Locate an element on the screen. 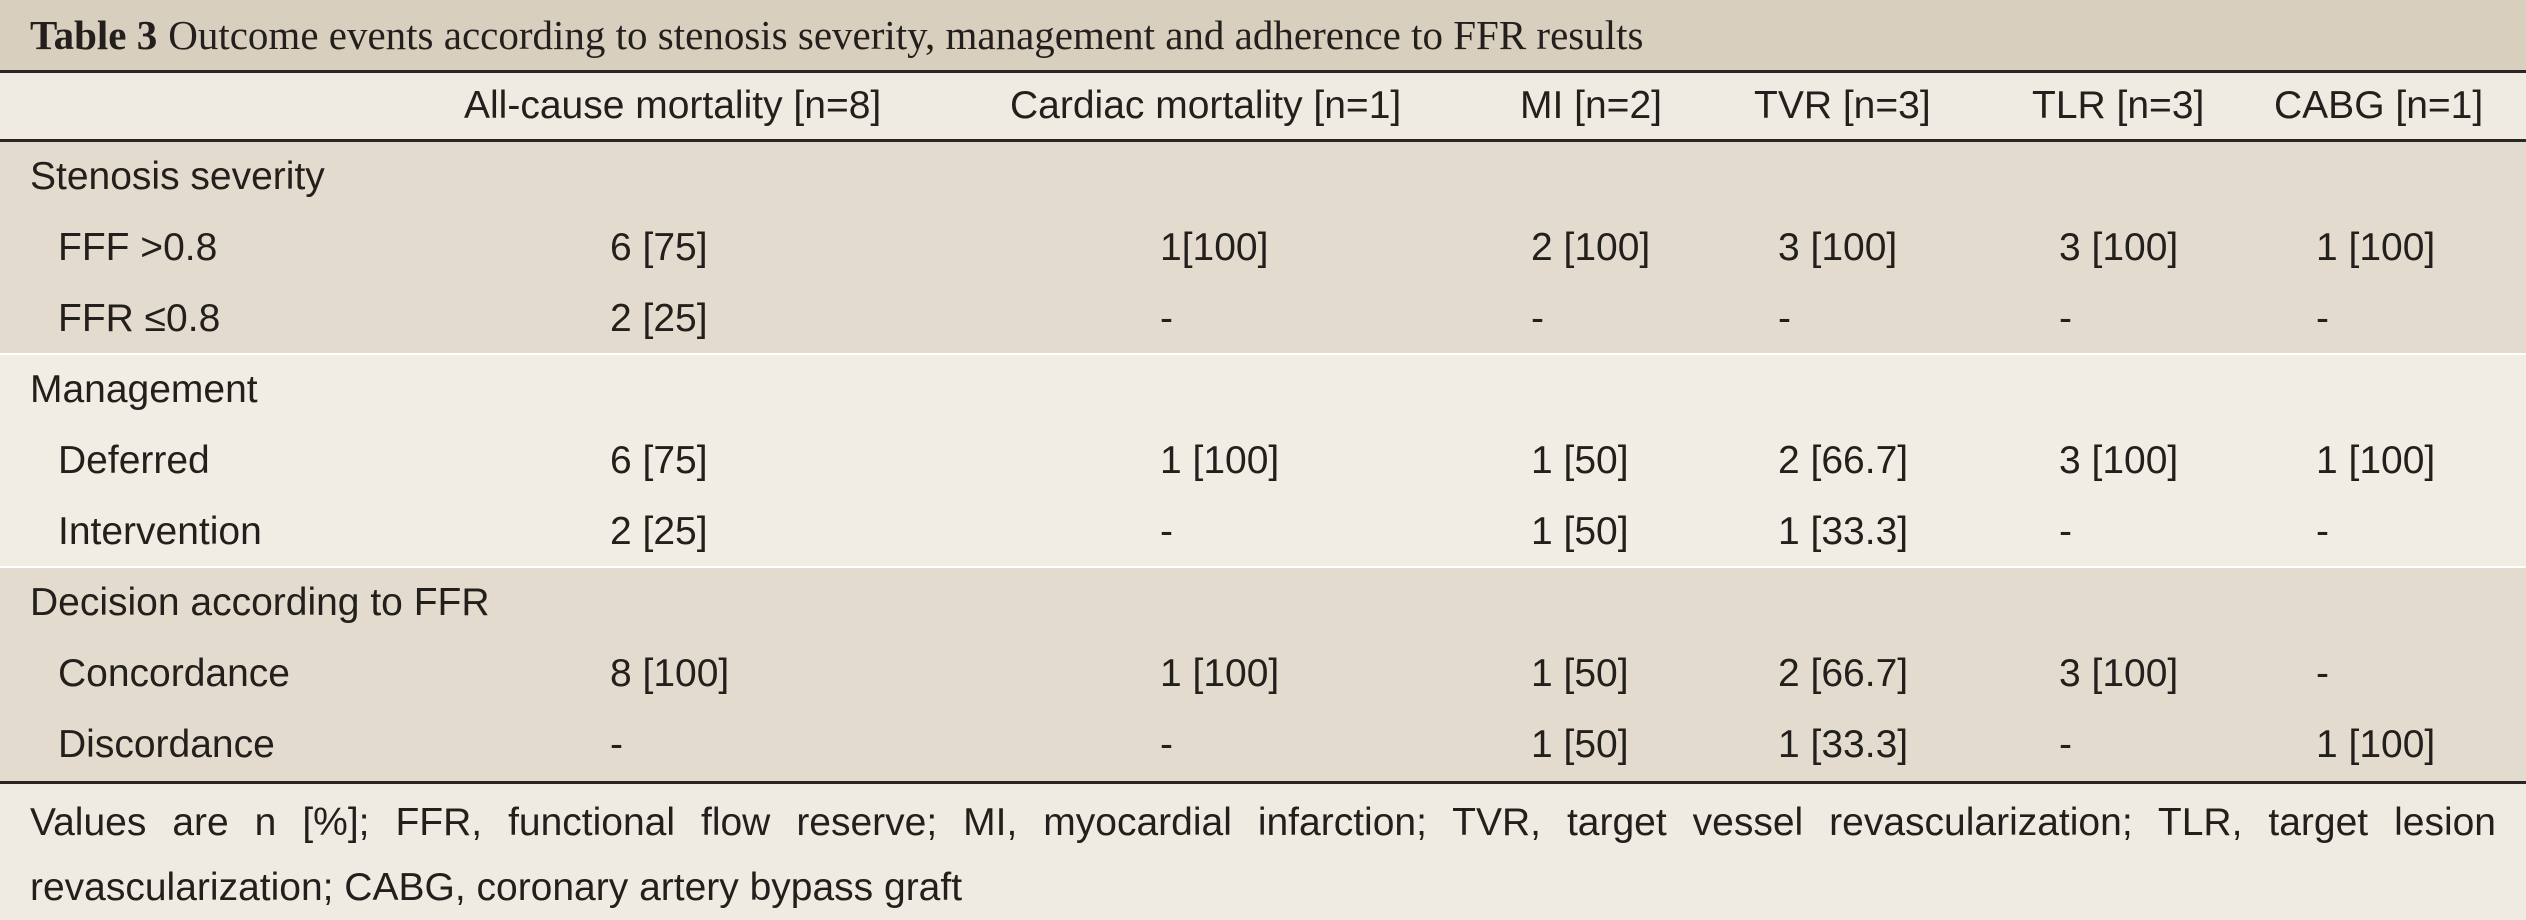 This screenshot has height=920, width=2526. column-header-cabg: CABG [n=1] is located at coordinates (2379, 105).